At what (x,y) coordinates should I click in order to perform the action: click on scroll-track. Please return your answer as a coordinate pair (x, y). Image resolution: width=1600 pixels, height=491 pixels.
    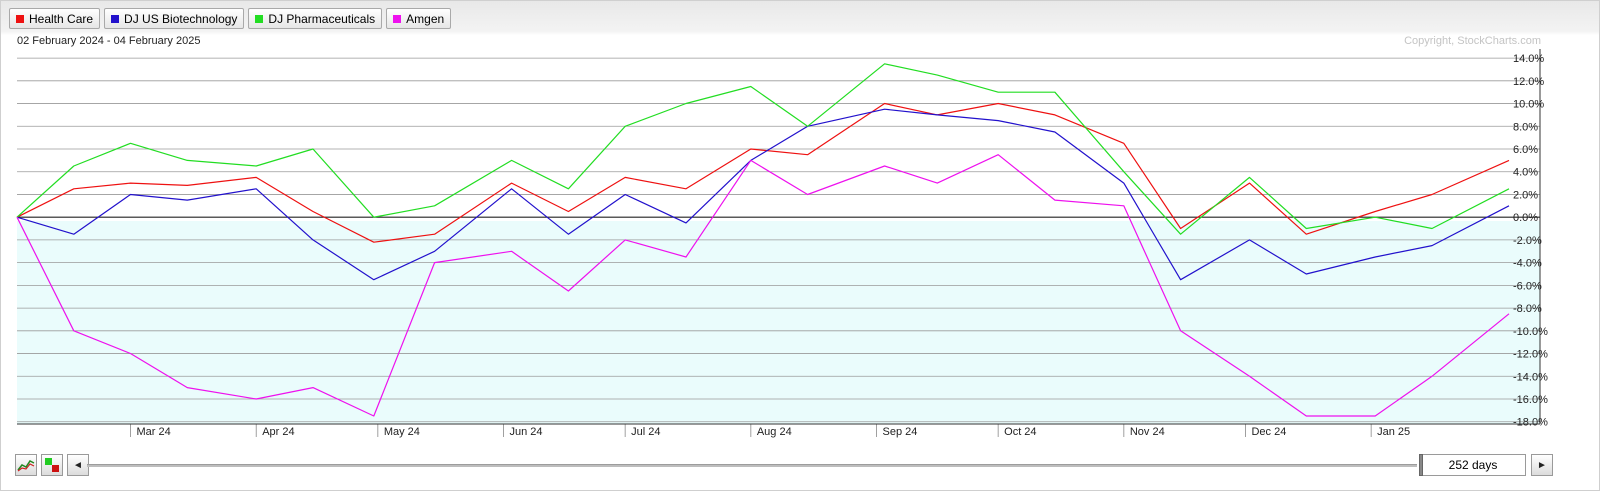
    Looking at the image, I should click on (752, 465).